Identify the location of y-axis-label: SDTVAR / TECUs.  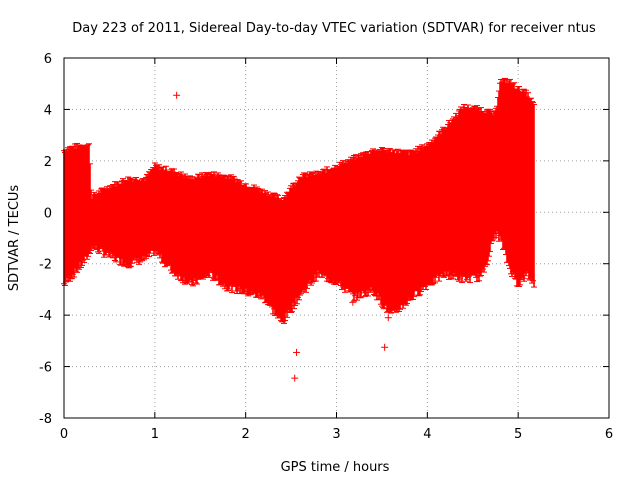
(14, 238).